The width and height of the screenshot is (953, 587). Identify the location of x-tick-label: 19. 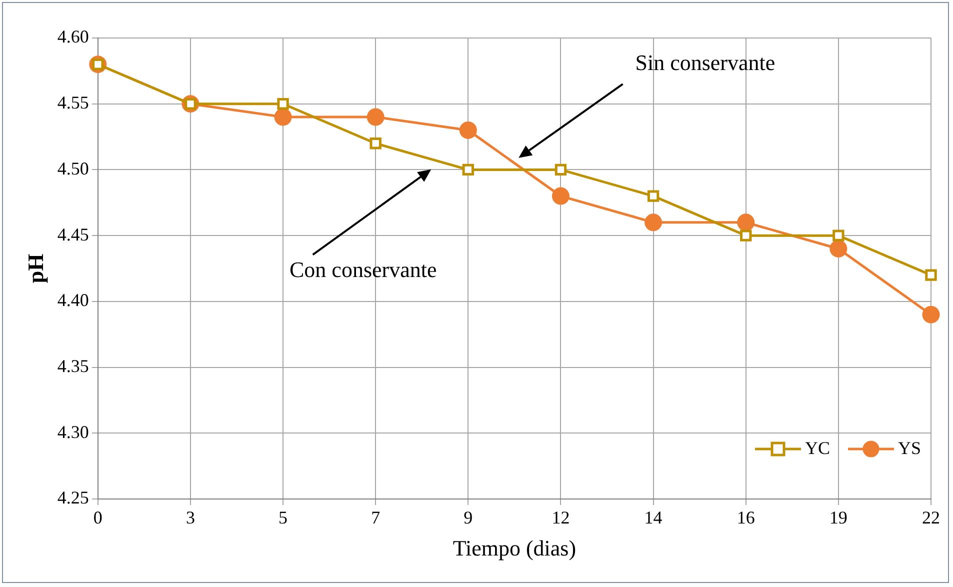
(838, 518).